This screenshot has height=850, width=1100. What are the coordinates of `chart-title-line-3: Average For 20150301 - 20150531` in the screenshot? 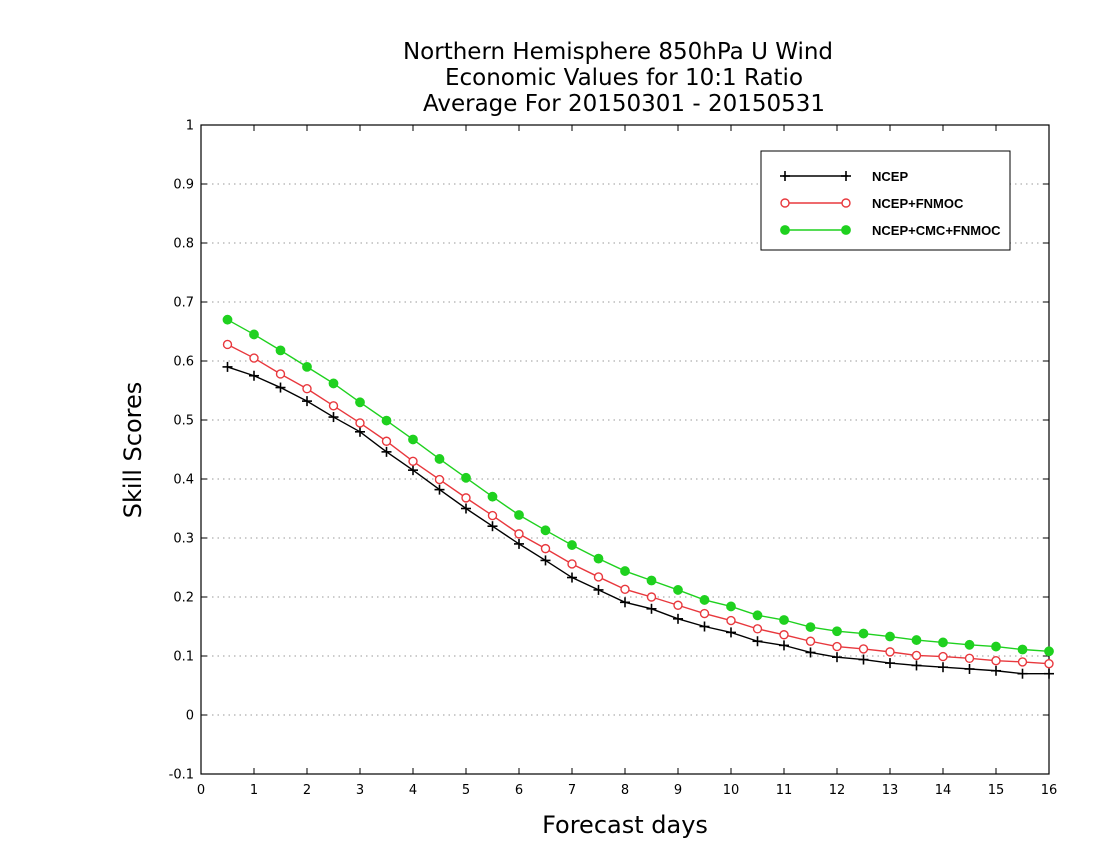 It's located at (624, 104).